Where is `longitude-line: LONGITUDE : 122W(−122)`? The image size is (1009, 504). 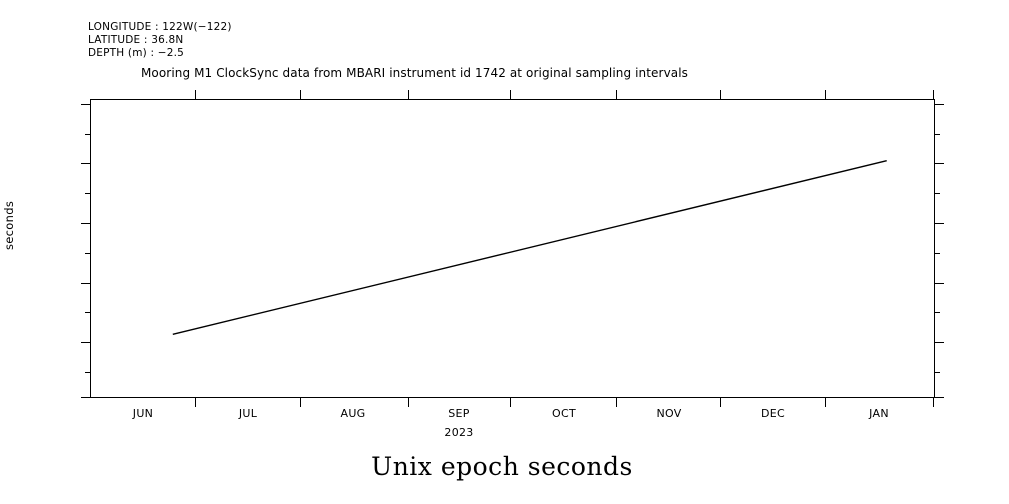
longitude-line: LONGITUDE : 122W(−122) is located at coordinates (160, 27).